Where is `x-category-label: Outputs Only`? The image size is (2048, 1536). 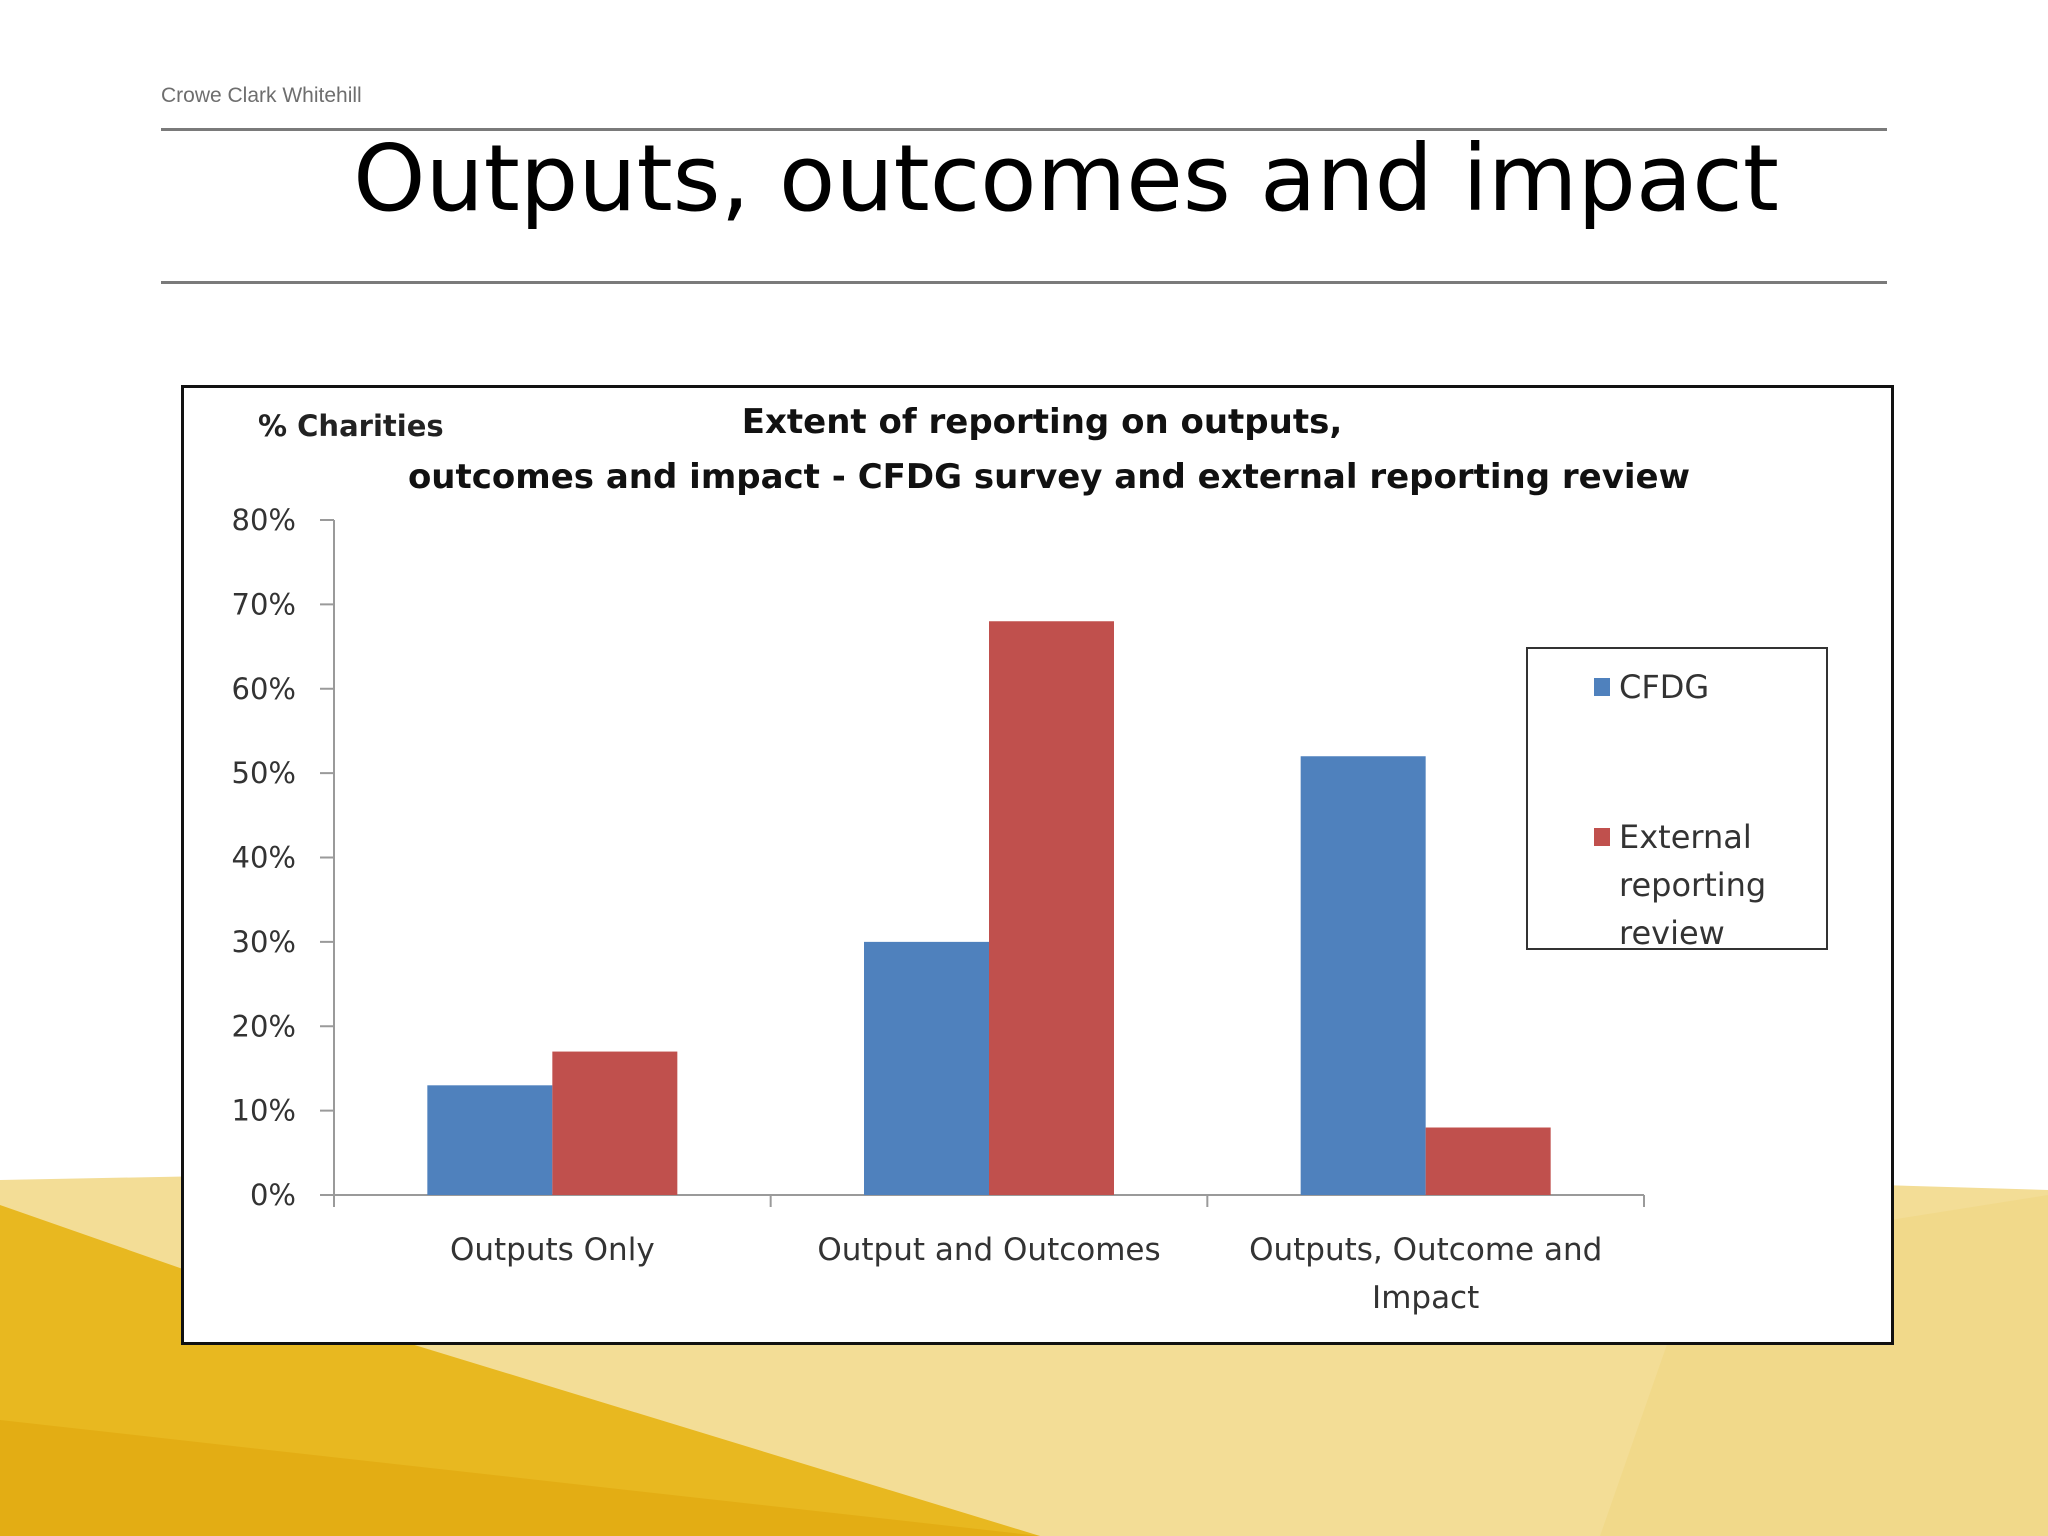 x-category-label: Outputs Only is located at coordinates (552, 1250).